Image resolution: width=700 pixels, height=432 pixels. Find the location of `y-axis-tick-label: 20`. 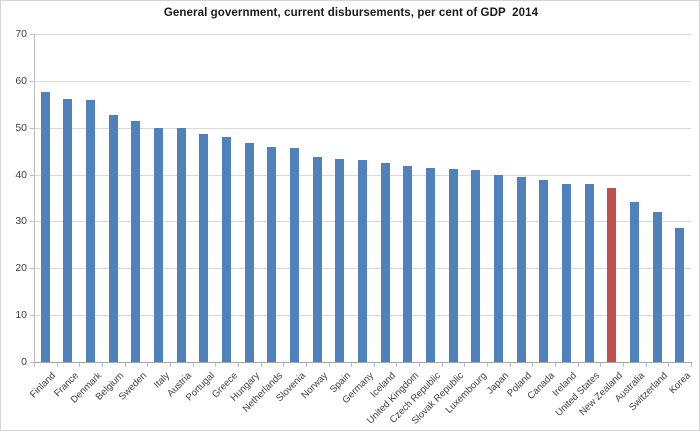

y-axis-tick-label: 20 is located at coordinates (21, 268).